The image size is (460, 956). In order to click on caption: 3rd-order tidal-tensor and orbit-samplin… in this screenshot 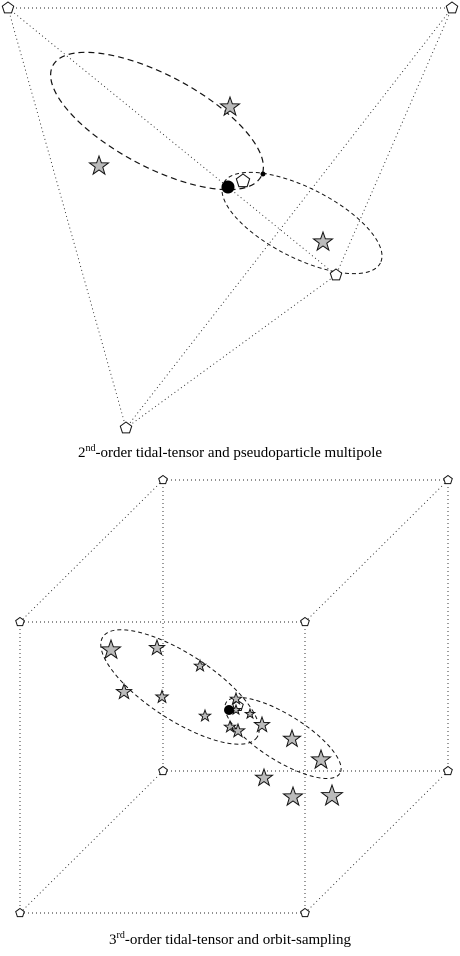, I will do `click(230, 939)`.